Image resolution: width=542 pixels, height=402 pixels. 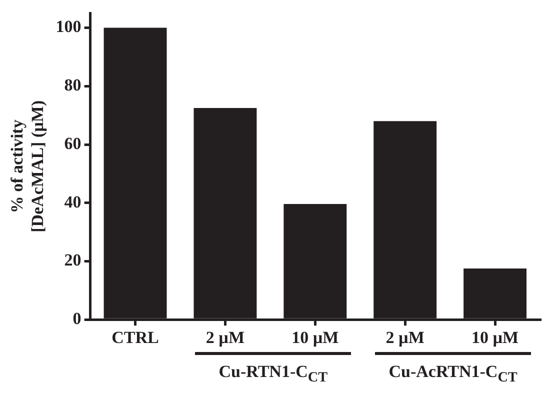 I want to click on y-tick-label: 100, so click(x=69, y=26).